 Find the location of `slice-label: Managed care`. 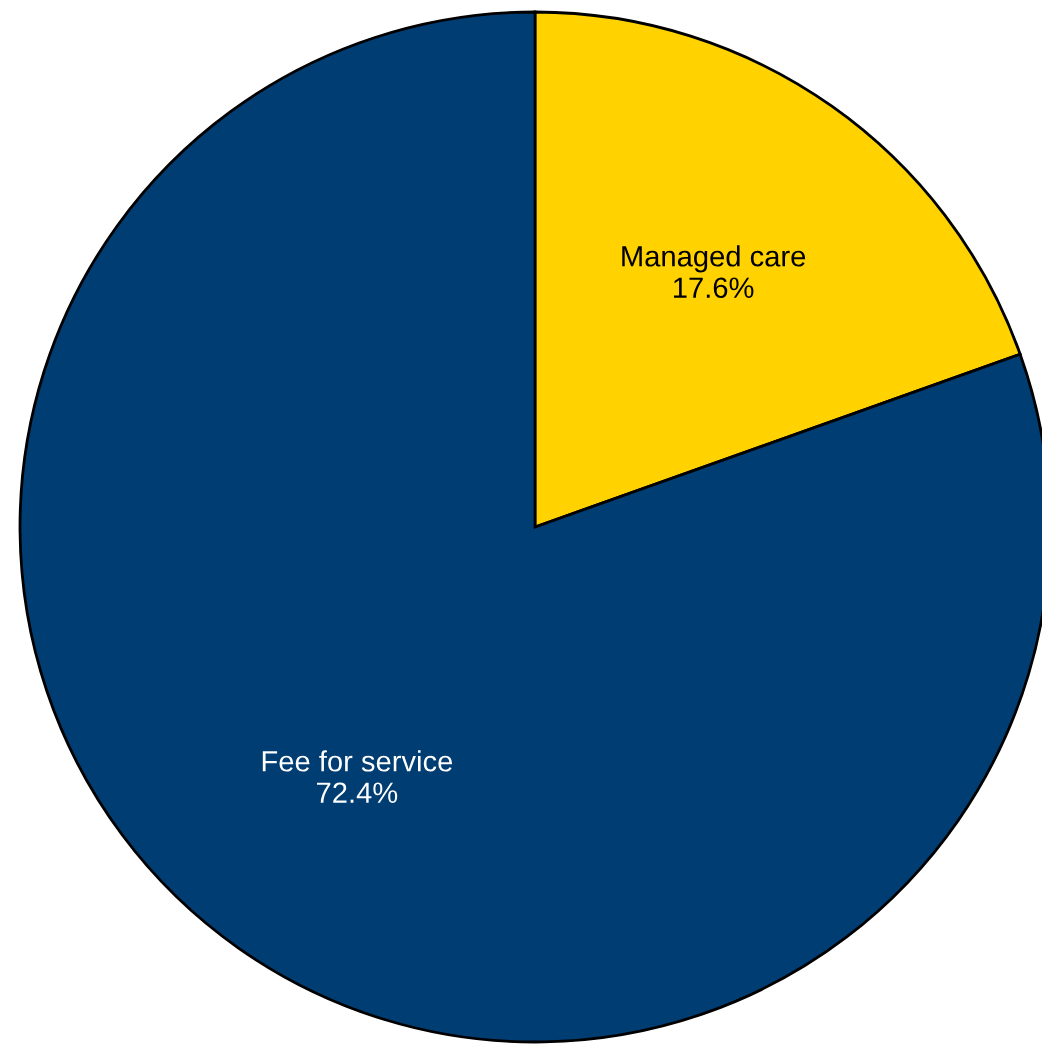

slice-label: Managed care is located at coordinates (714, 259).